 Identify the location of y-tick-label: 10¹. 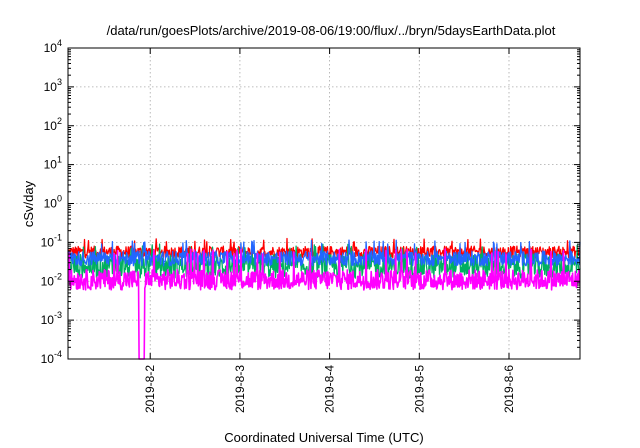
(53, 163).